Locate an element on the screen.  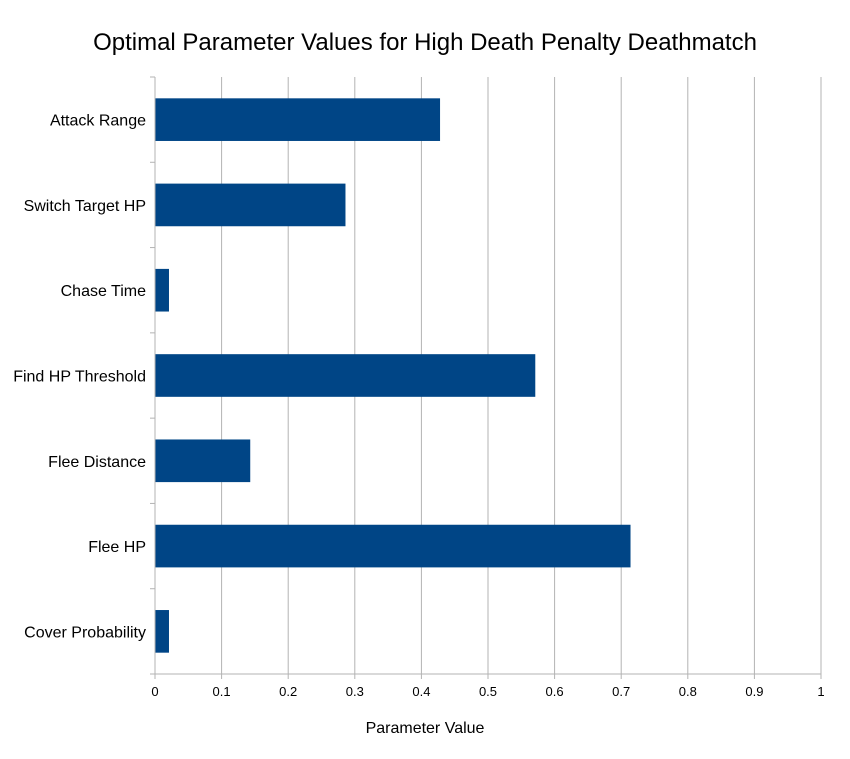
x-tick-label: 0.3 is located at coordinates (355, 691).